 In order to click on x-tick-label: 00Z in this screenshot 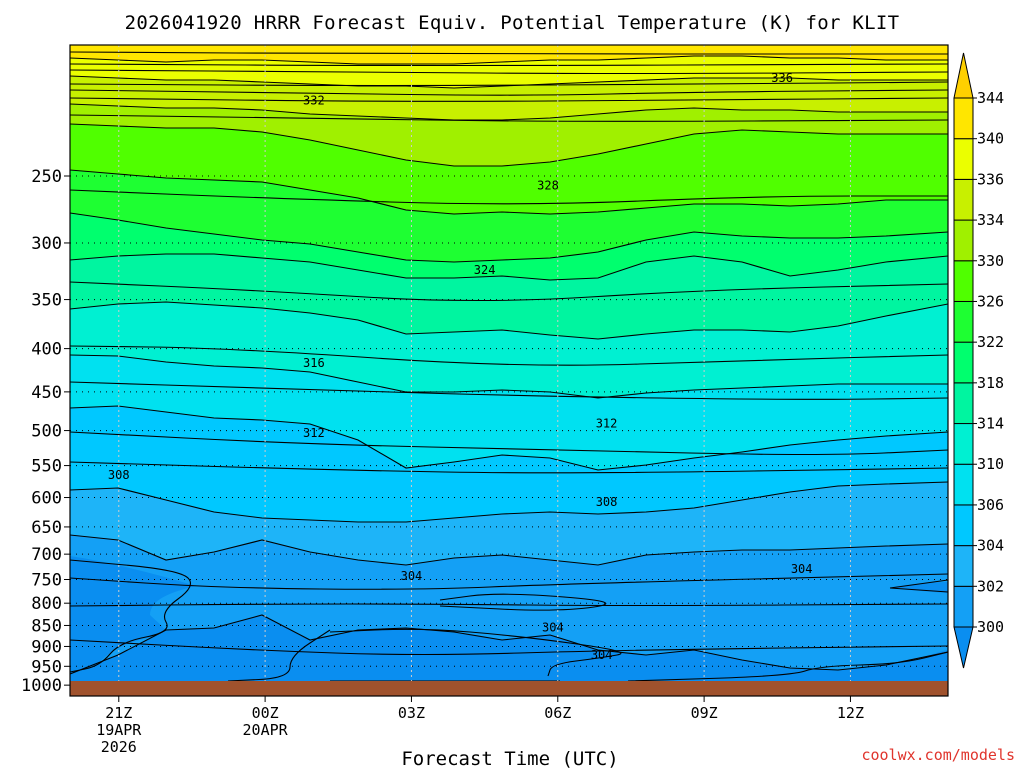, I will do `click(265, 713)`.